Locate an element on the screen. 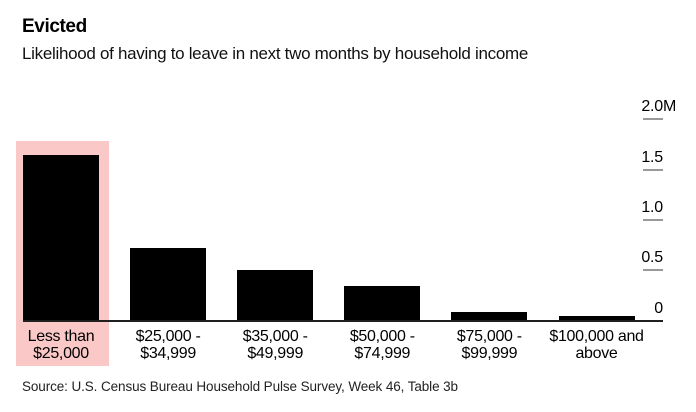 This screenshot has width=696, height=412. category-label: $75,000 - $99,999 is located at coordinates (489, 345).